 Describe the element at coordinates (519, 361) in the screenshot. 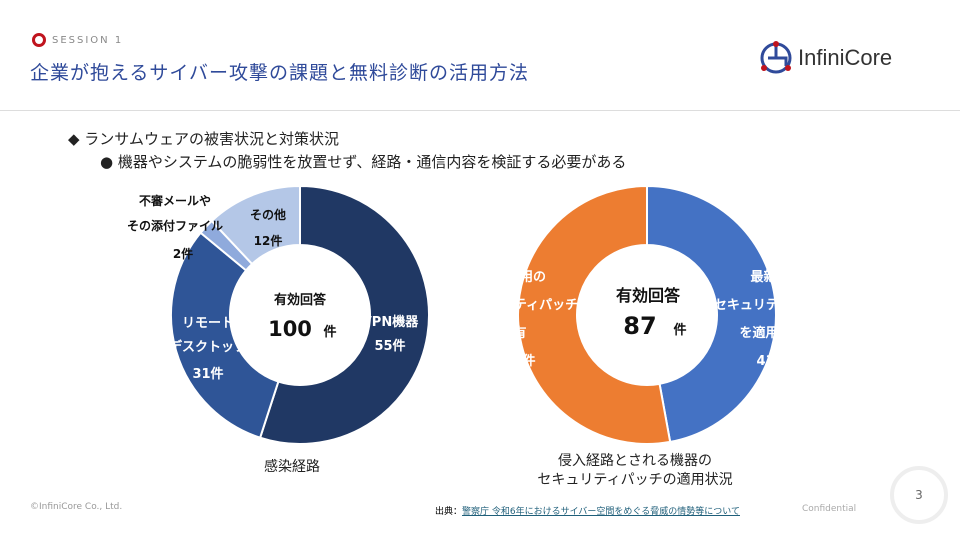

I see `value-unpatched: 46件` at that location.